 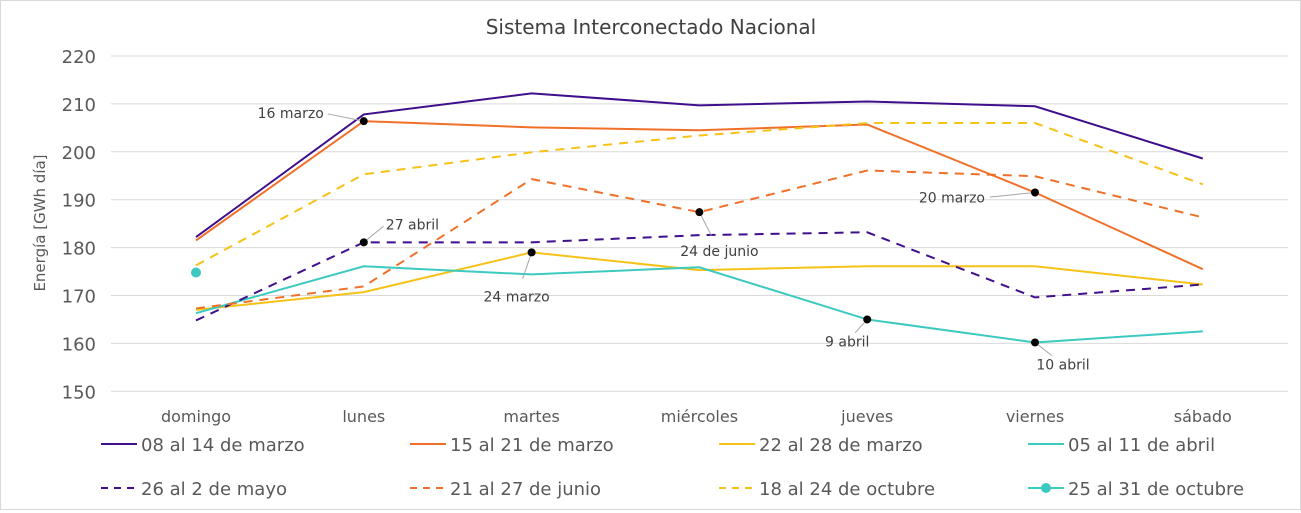 What do you see at coordinates (1062, 365) in the screenshot?
I see `annotation-label: 10 abril` at bounding box center [1062, 365].